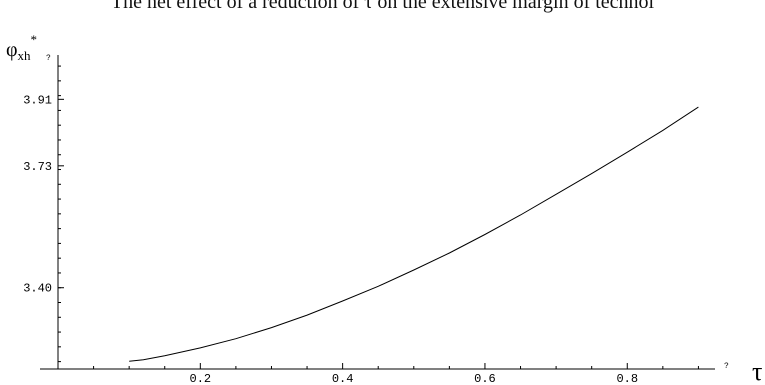 The height and width of the screenshot is (385, 765). What do you see at coordinates (37, 100) in the screenshot?
I see `y-tick-label: 3.91` at bounding box center [37, 100].